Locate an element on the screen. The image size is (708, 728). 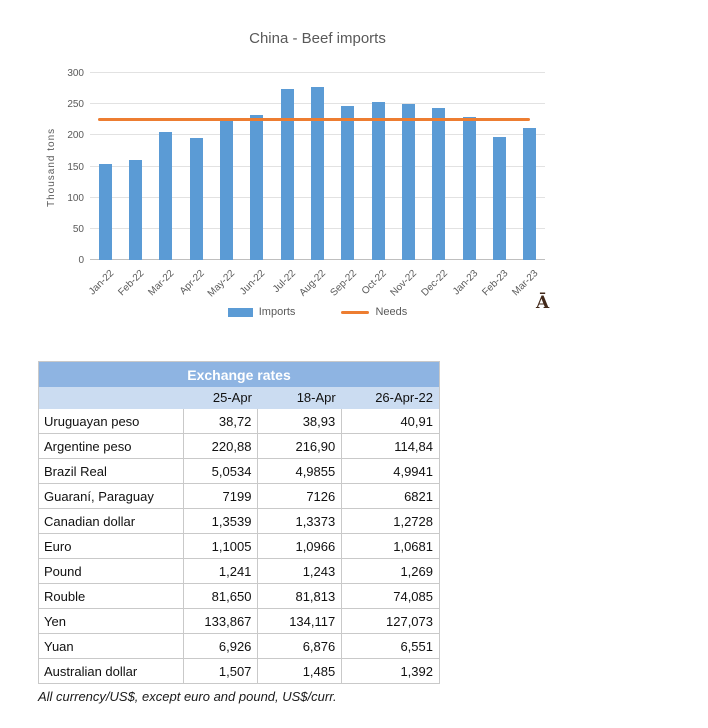
y-tick-label: 100 is located at coordinates (75, 198).